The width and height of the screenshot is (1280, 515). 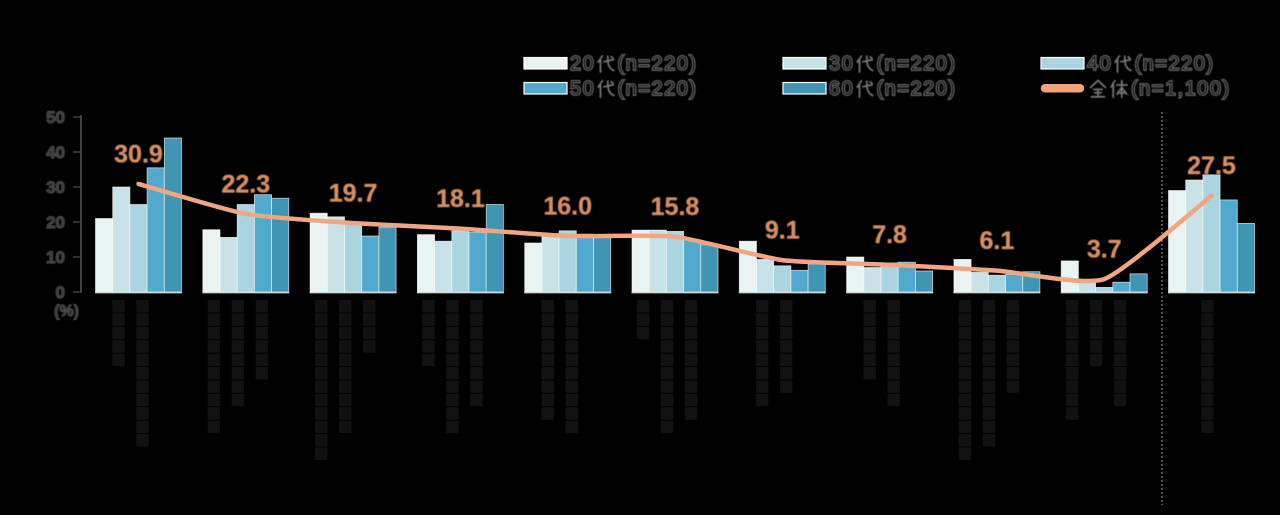 I want to click on svg-text: (n=1,100), so click(x=1181, y=89).